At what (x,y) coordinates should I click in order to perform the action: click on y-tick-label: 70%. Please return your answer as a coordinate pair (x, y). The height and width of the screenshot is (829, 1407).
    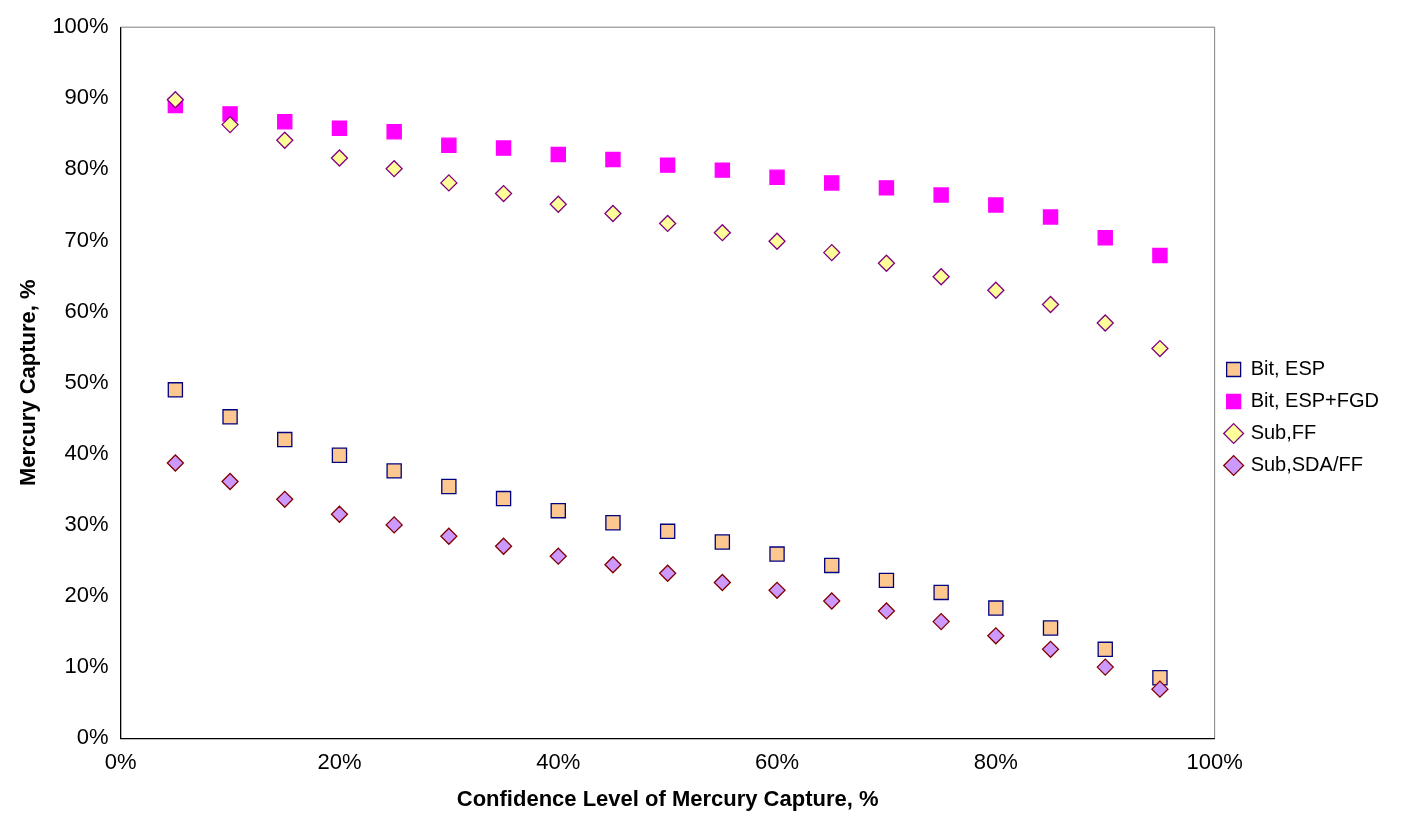
    Looking at the image, I should click on (86, 239).